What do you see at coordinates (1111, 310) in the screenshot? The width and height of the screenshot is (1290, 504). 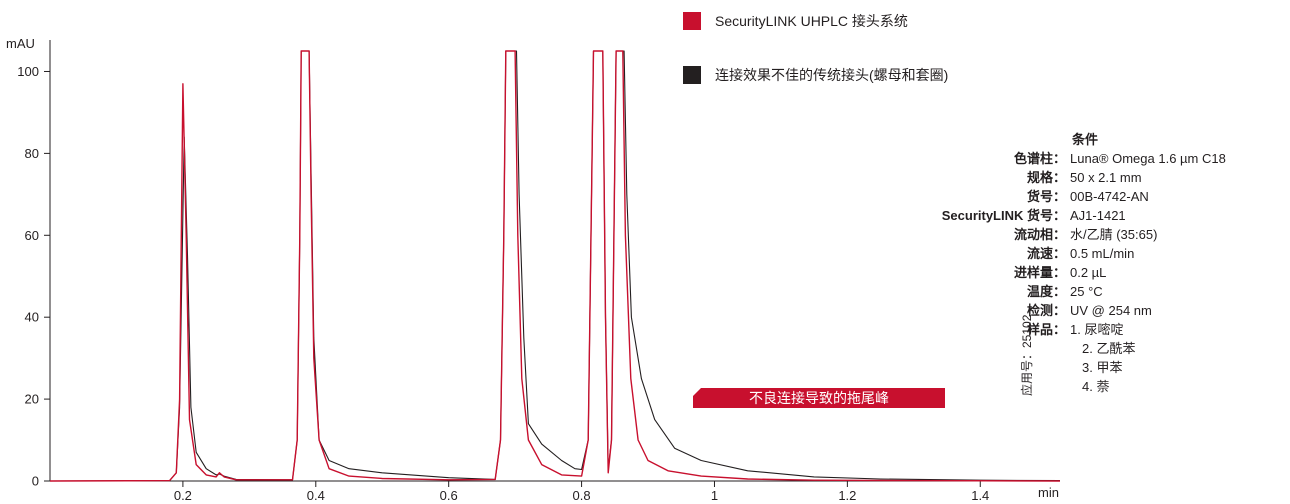 I see `condition-value: UV @ 254 nm` at bounding box center [1111, 310].